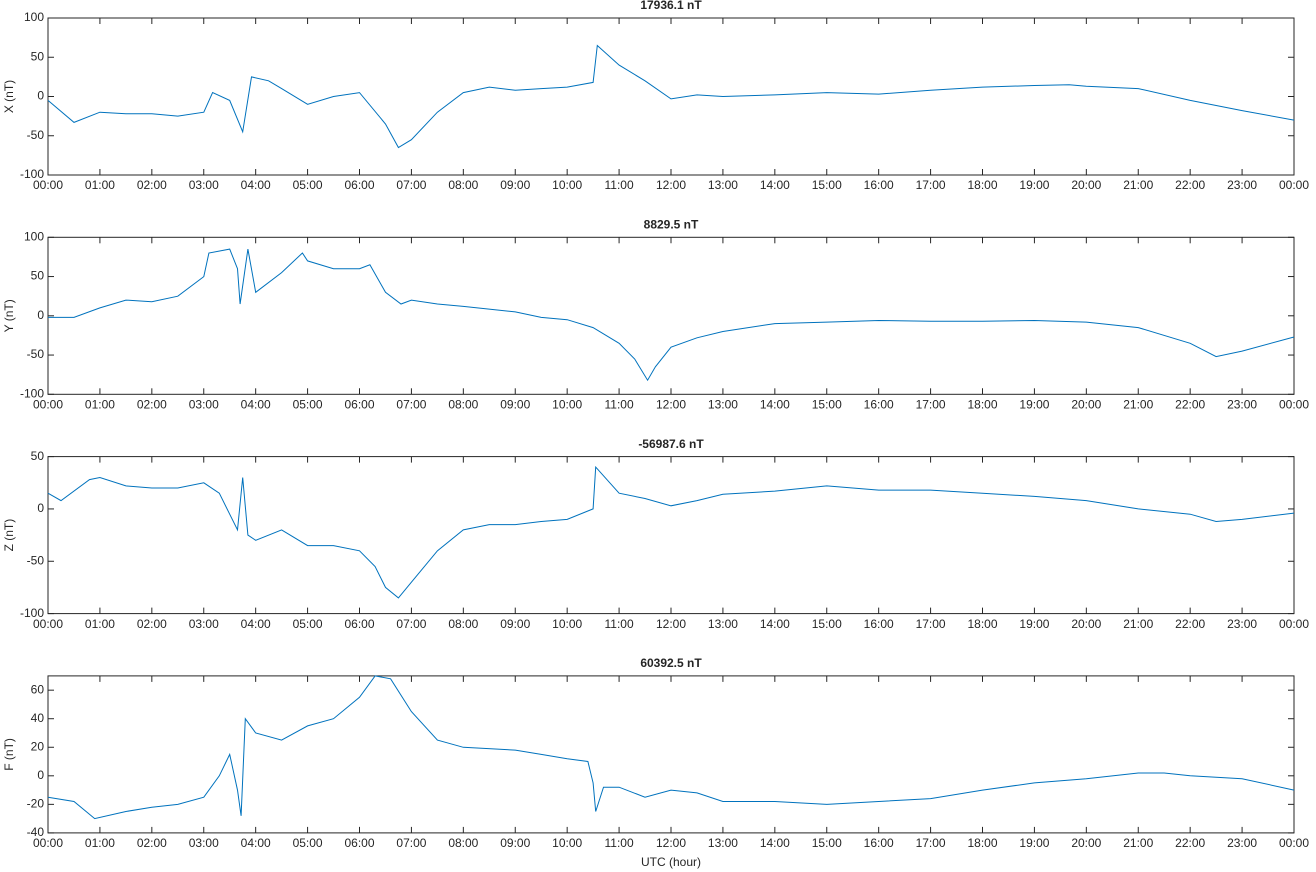  I want to click on y-axis-label: X (nT), so click(9, 96).